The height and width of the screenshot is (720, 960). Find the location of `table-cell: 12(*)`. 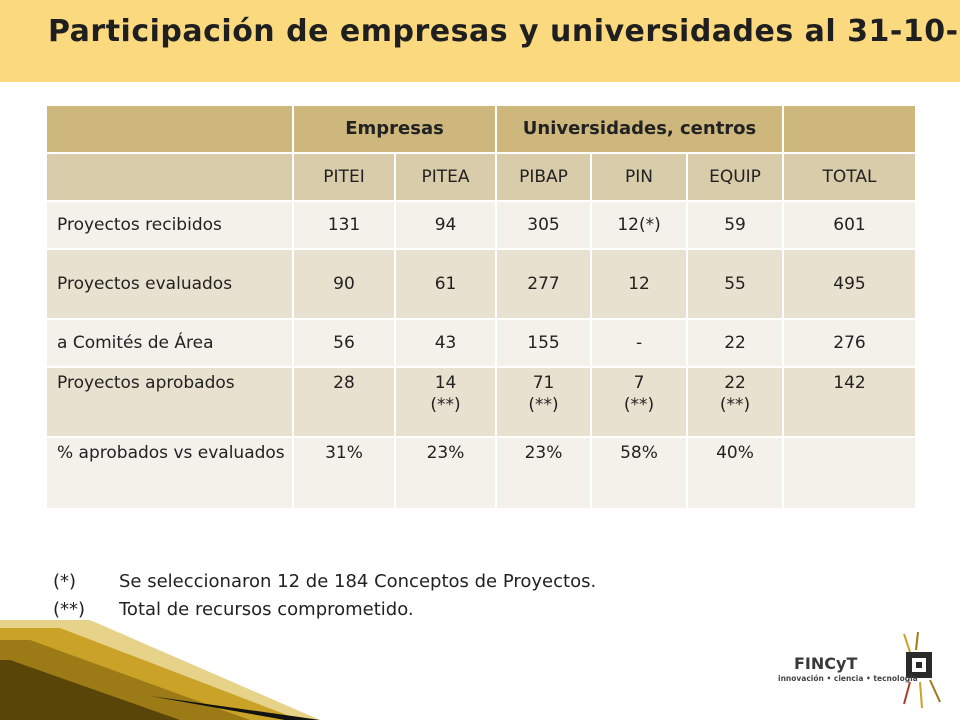

table-cell: 12(*) is located at coordinates (639, 225).